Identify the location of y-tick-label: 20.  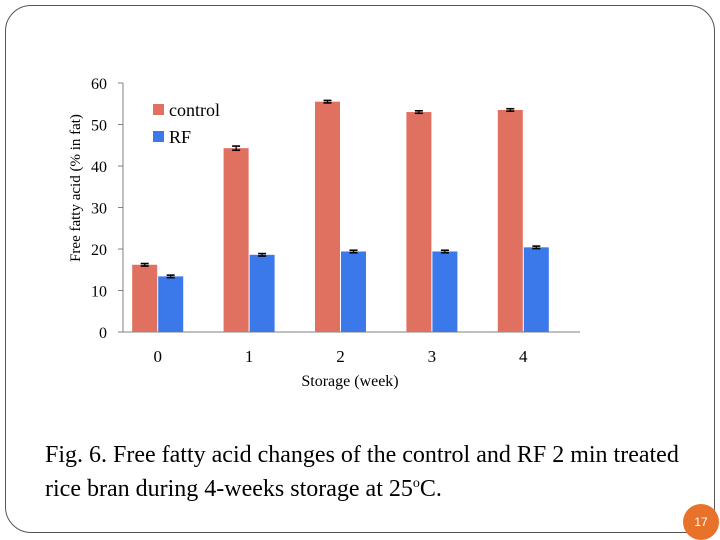
(99, 250).